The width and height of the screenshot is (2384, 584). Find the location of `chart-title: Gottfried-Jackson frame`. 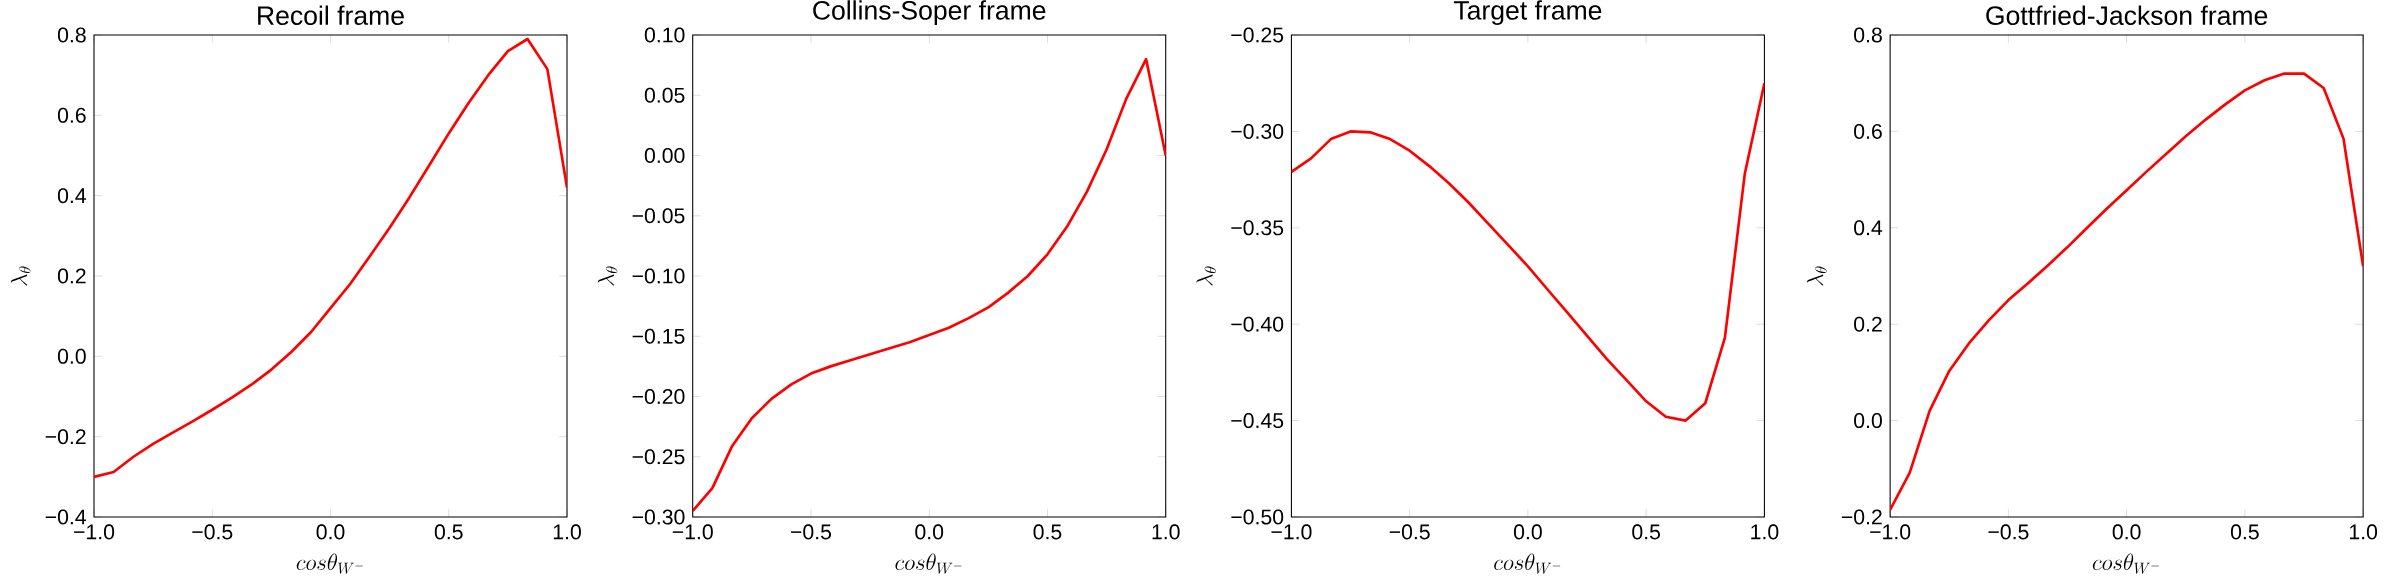

chart-title: Gottfried-Jackson frame is located at coordinates (2127, 15).